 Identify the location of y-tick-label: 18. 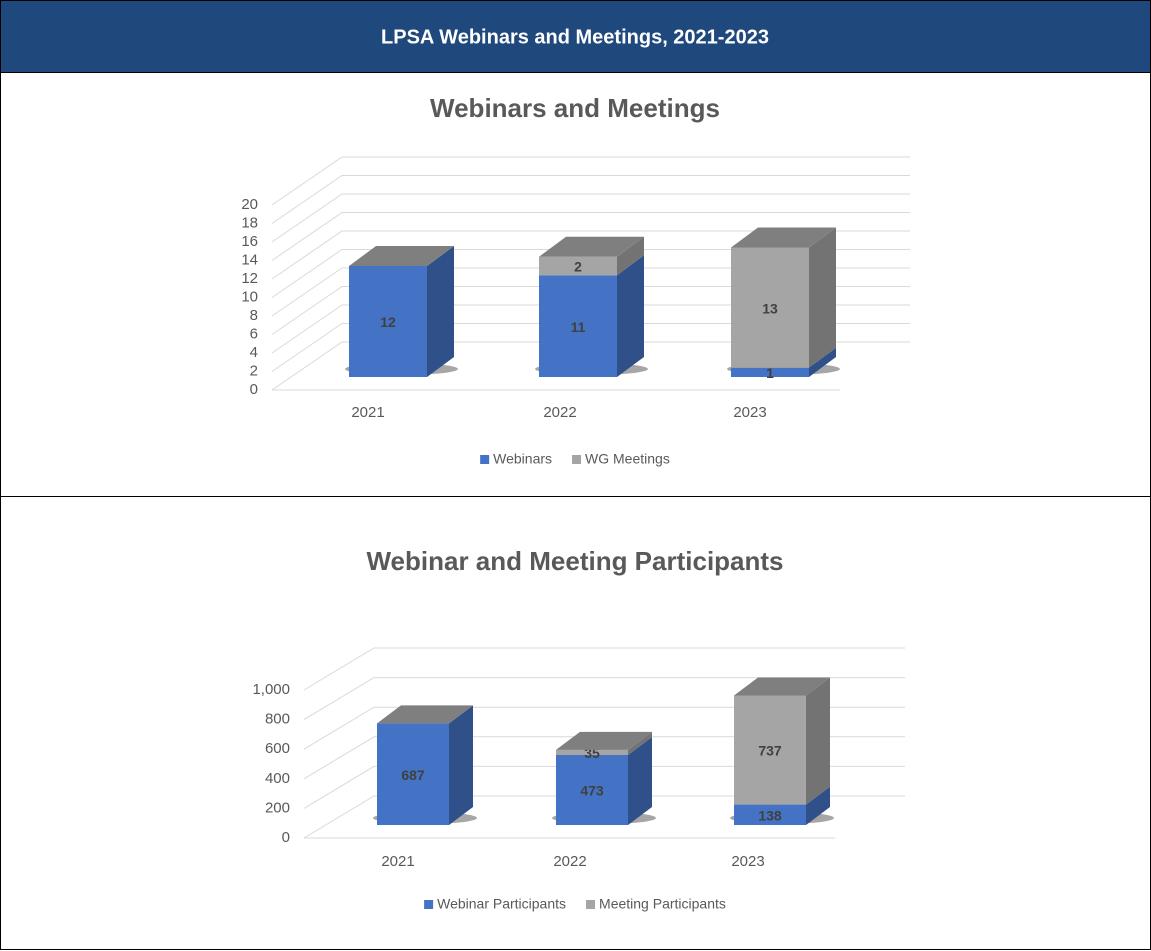
(249, 222).